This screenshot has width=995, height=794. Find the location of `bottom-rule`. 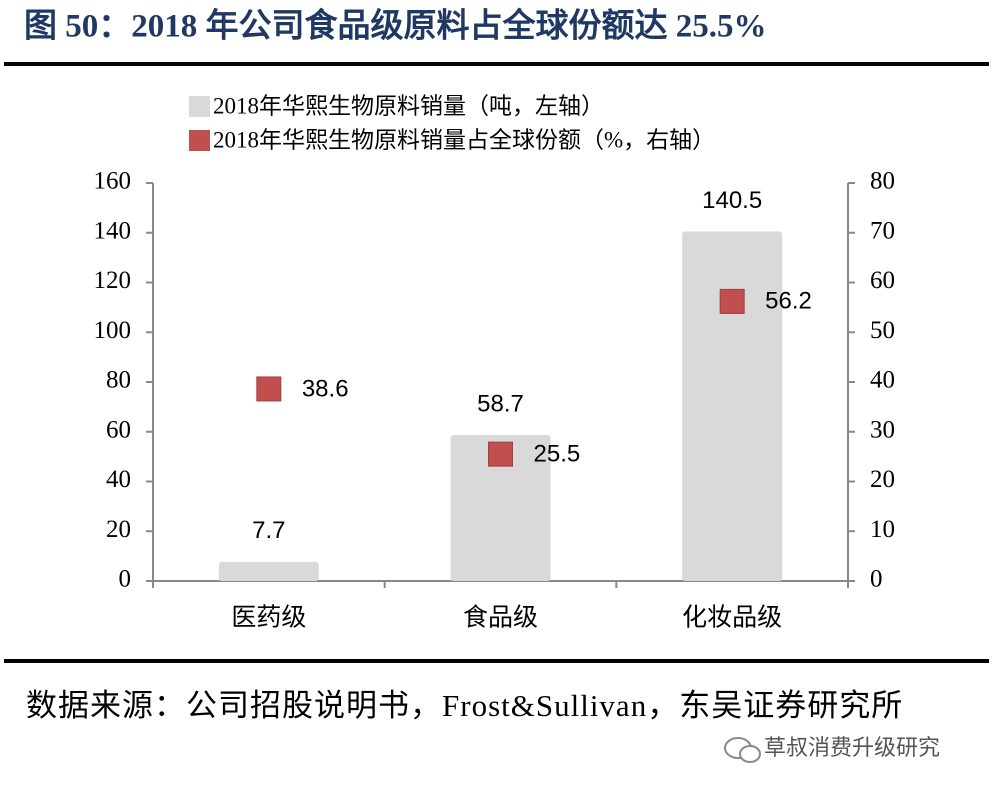

bottom-rule is located at coordinates (496, 661).